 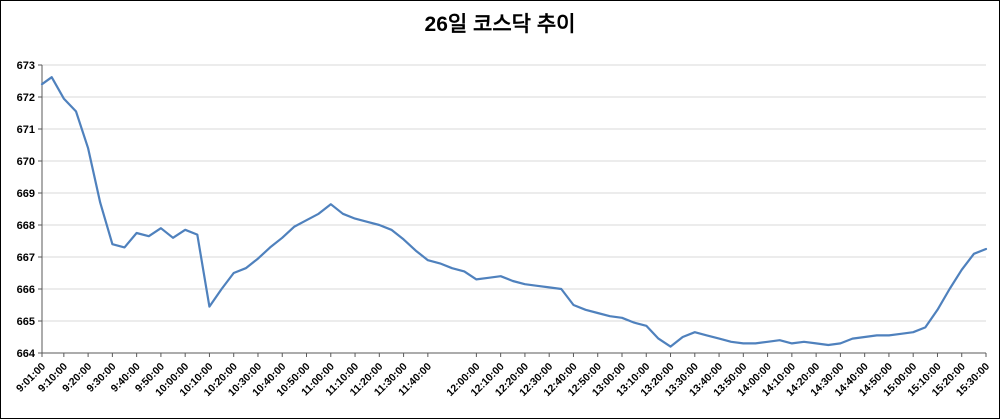 What do you see at coordinates (26, 226) in the screenshot?
I see `y-tick-label: 668` at bounding box center [26, 226].